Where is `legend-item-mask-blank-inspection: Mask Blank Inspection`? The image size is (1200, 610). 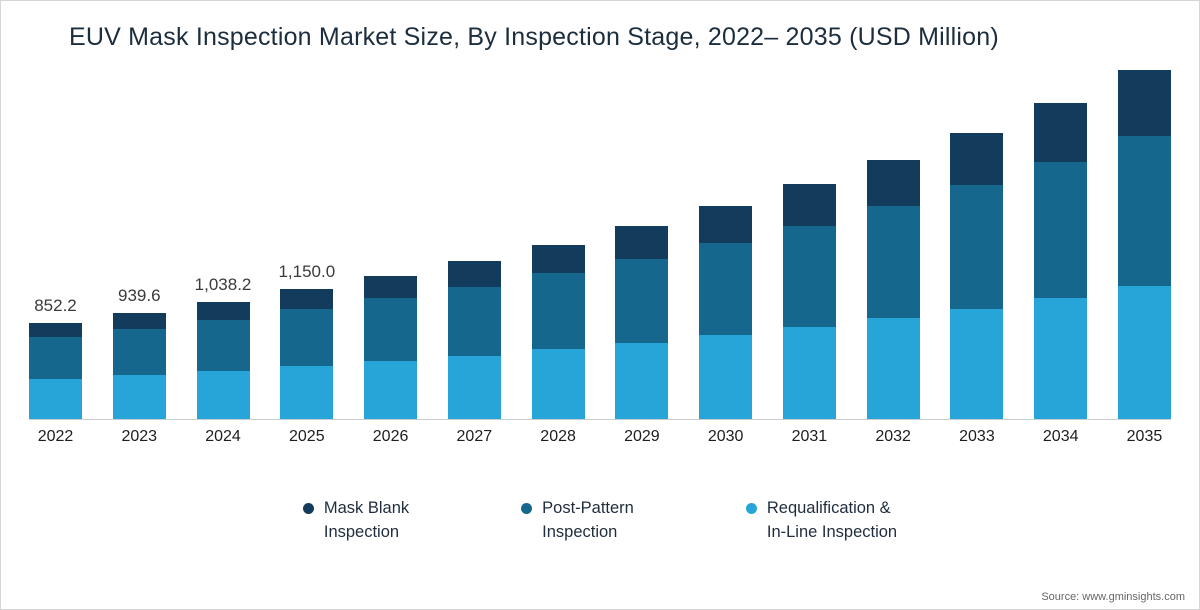
legend-item-mask-blank-inspection: Mask Blank Inspection is located at coordinates (356, 521).